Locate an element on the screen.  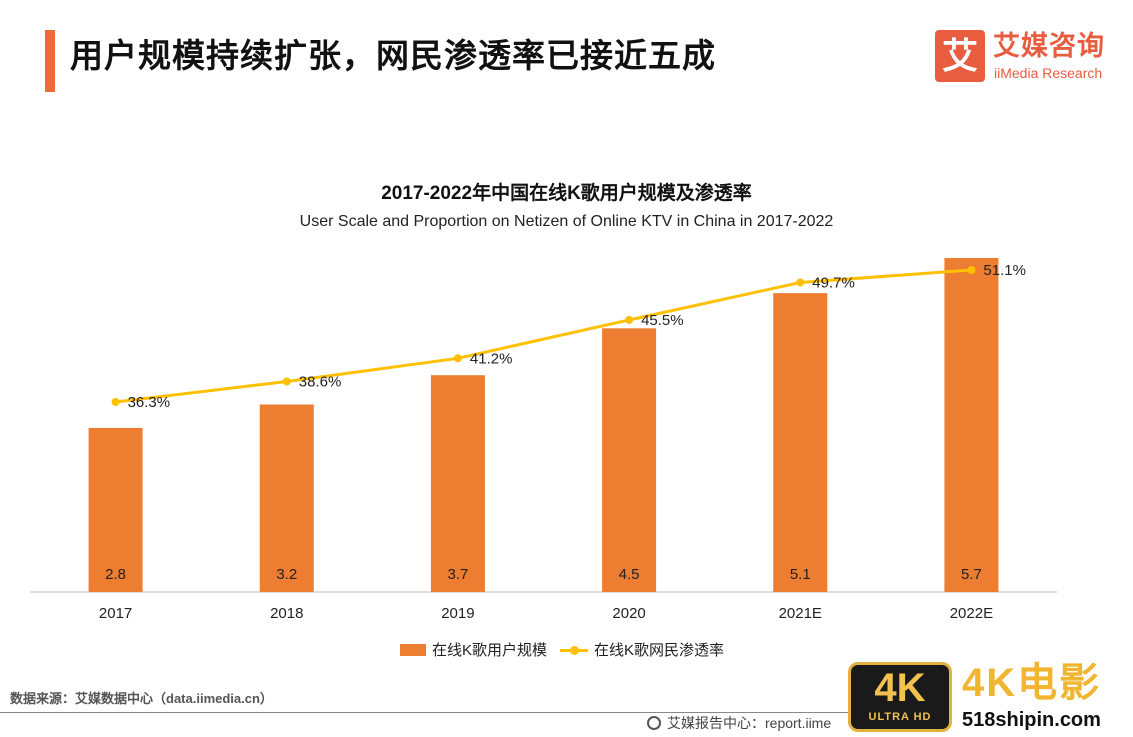
bar-2020 is located at coordinates (629, 460).